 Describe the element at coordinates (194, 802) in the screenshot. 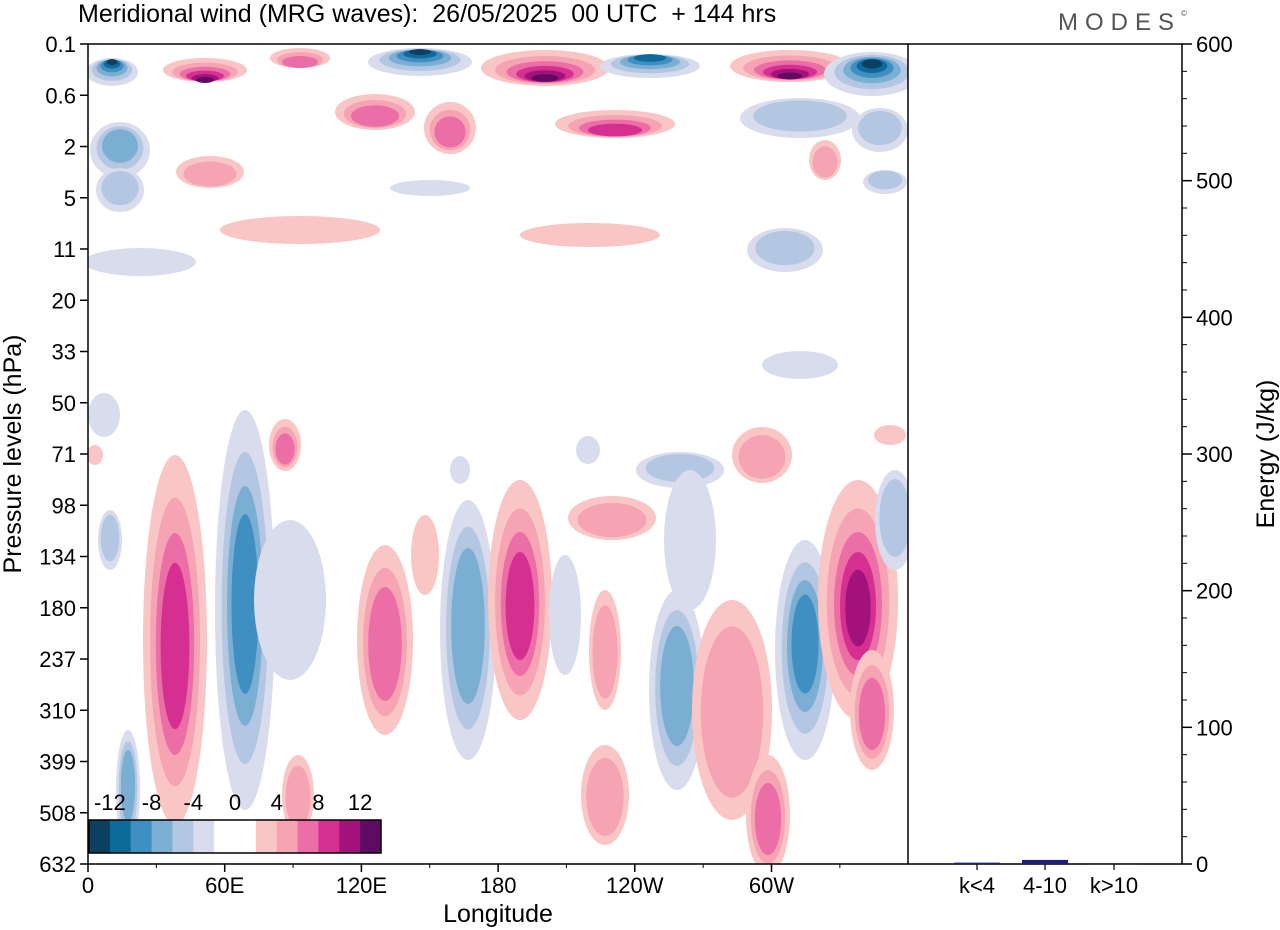

I see `colorbar-label: -4` at that location.